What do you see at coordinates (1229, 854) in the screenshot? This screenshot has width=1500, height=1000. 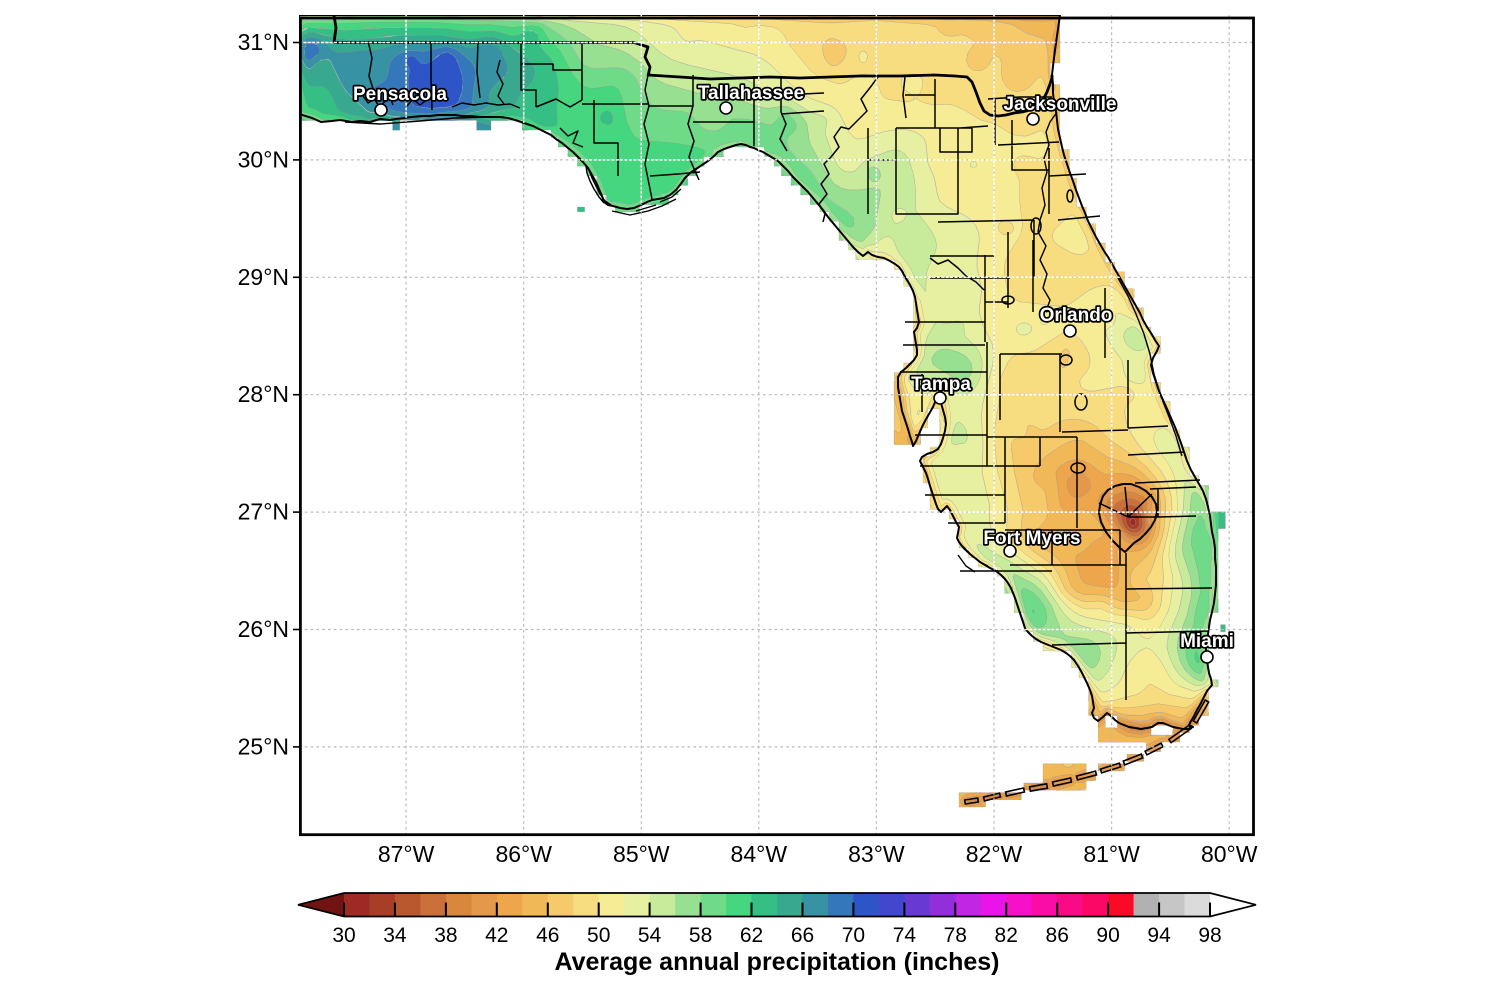 I see `svg-text: 80°W` at bounding box center [1229, 854].